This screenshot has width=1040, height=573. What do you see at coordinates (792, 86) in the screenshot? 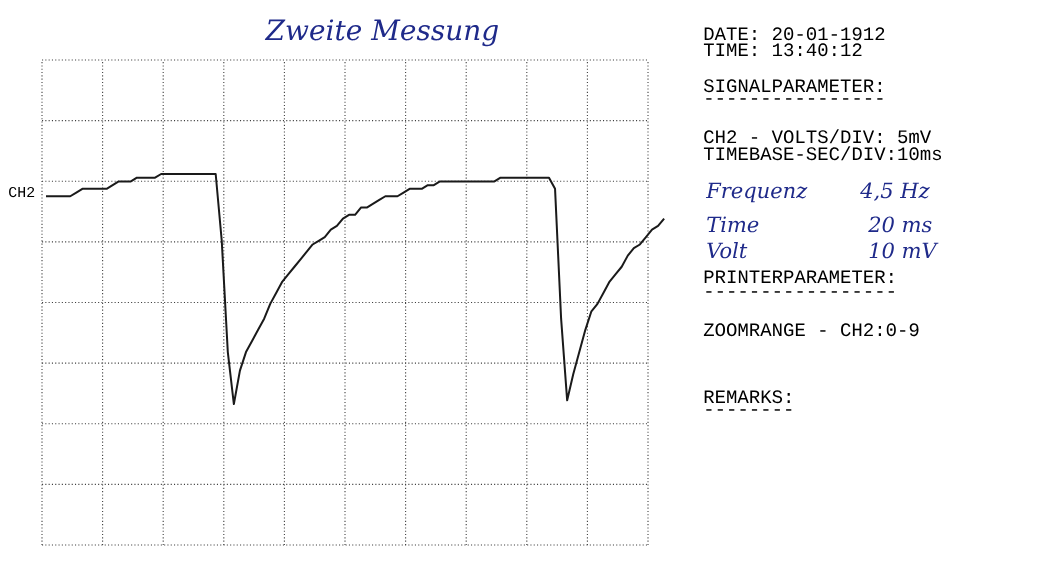
I see `text: SIGNALPARAMETER:` at bounding box center [792, 86].